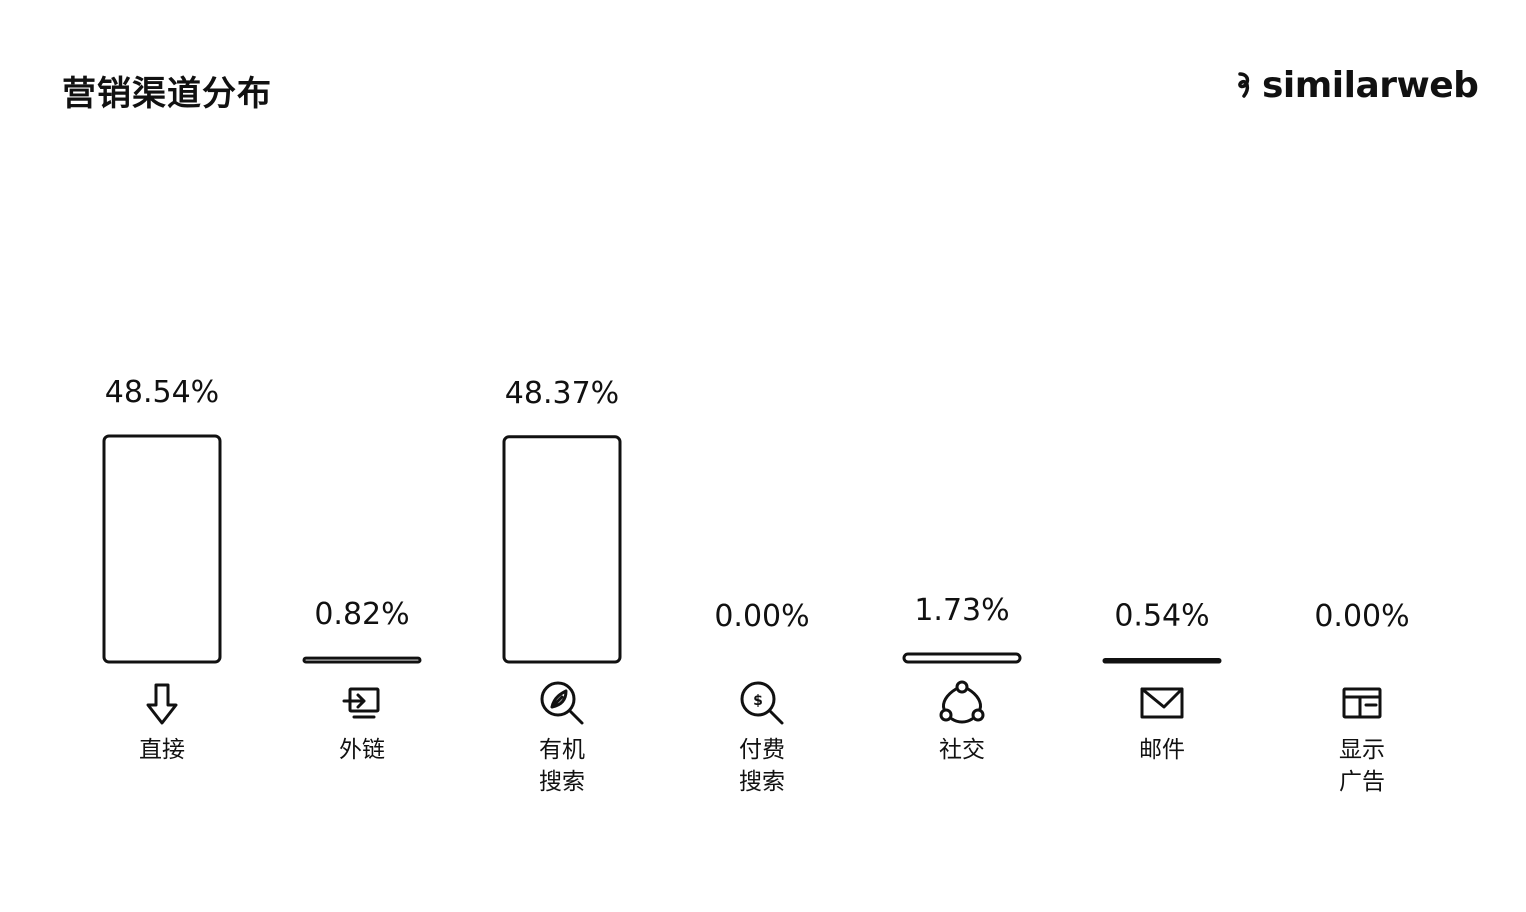 The image size is (1526, 912). Describe the element at coordinates (961, 610) in the screenshot. I see `data-label-4: 1.73%` at that location.